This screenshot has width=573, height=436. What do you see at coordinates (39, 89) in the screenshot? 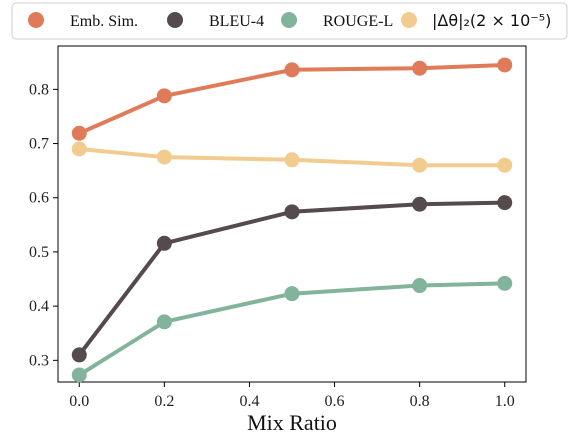
I see `y-tick-label: 0.8` at bounding box center [39, 89].